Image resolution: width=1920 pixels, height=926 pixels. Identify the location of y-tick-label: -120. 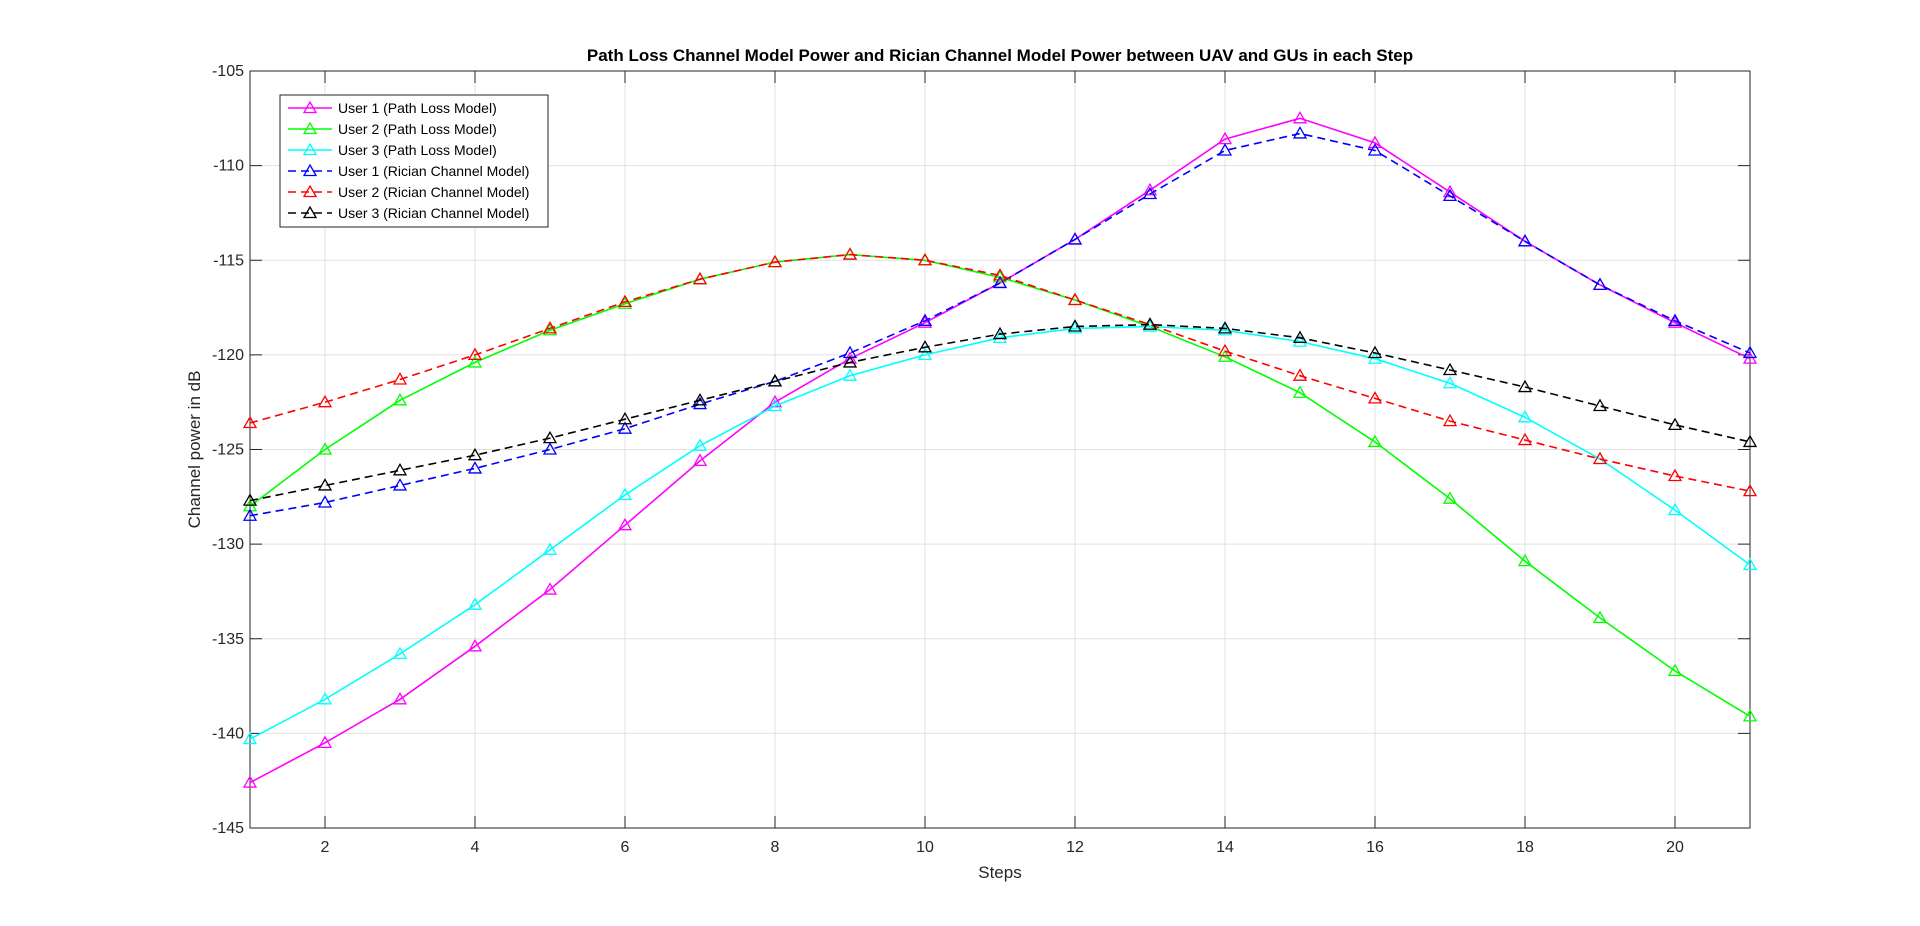
(228, 355).